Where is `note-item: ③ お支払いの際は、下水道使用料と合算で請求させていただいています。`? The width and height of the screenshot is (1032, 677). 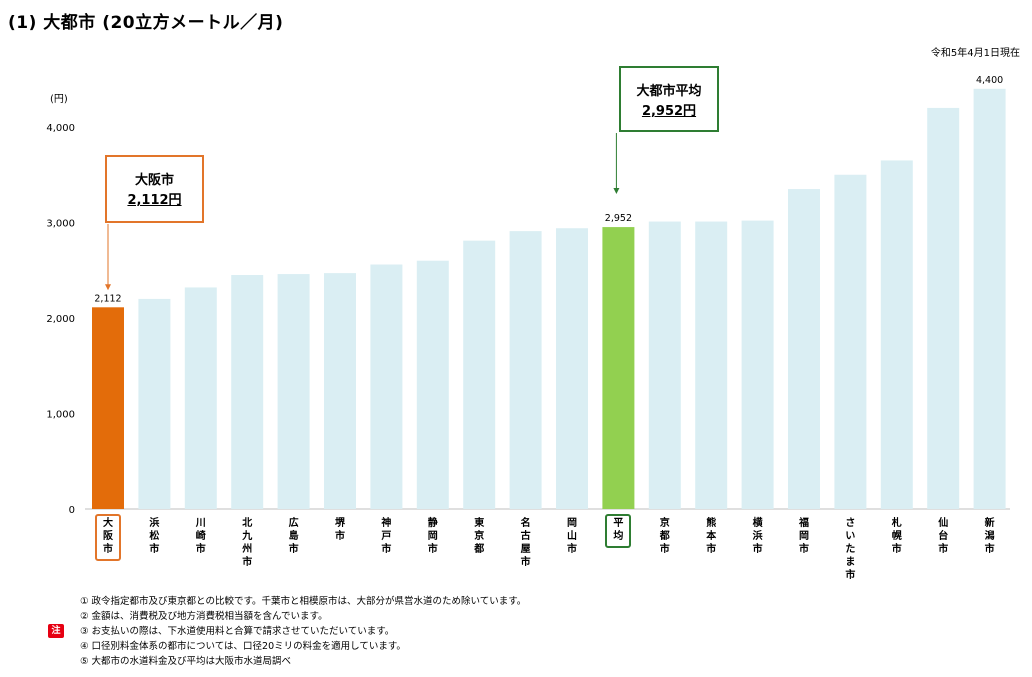 note-item: ③ お支払いの際は、下水道使用料と合算で請求させていただいています。 is located at coordinates (237, 631).